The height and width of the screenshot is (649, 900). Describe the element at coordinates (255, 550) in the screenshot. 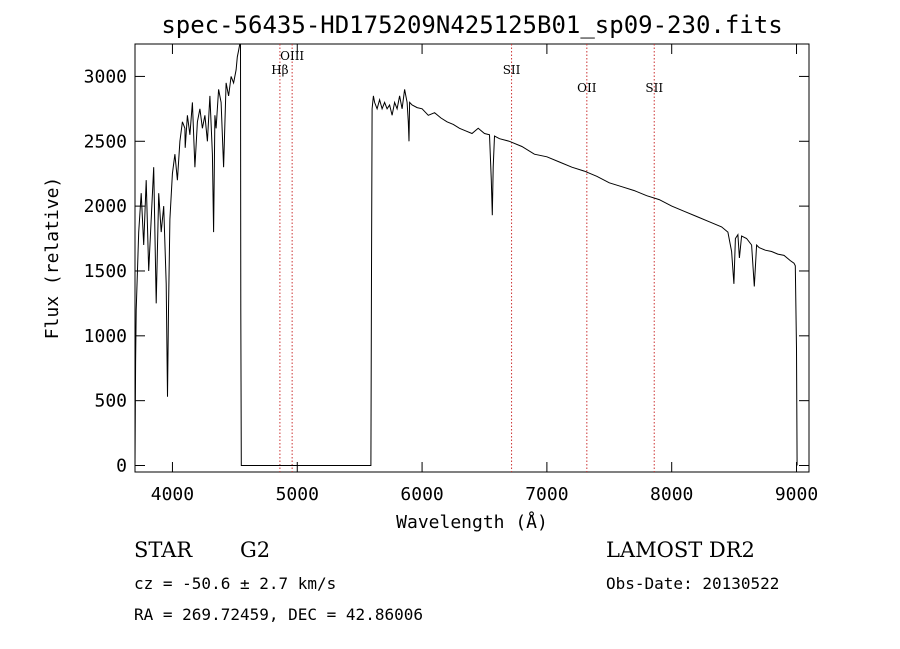

I see `spectral-subclass: G2` at that location.